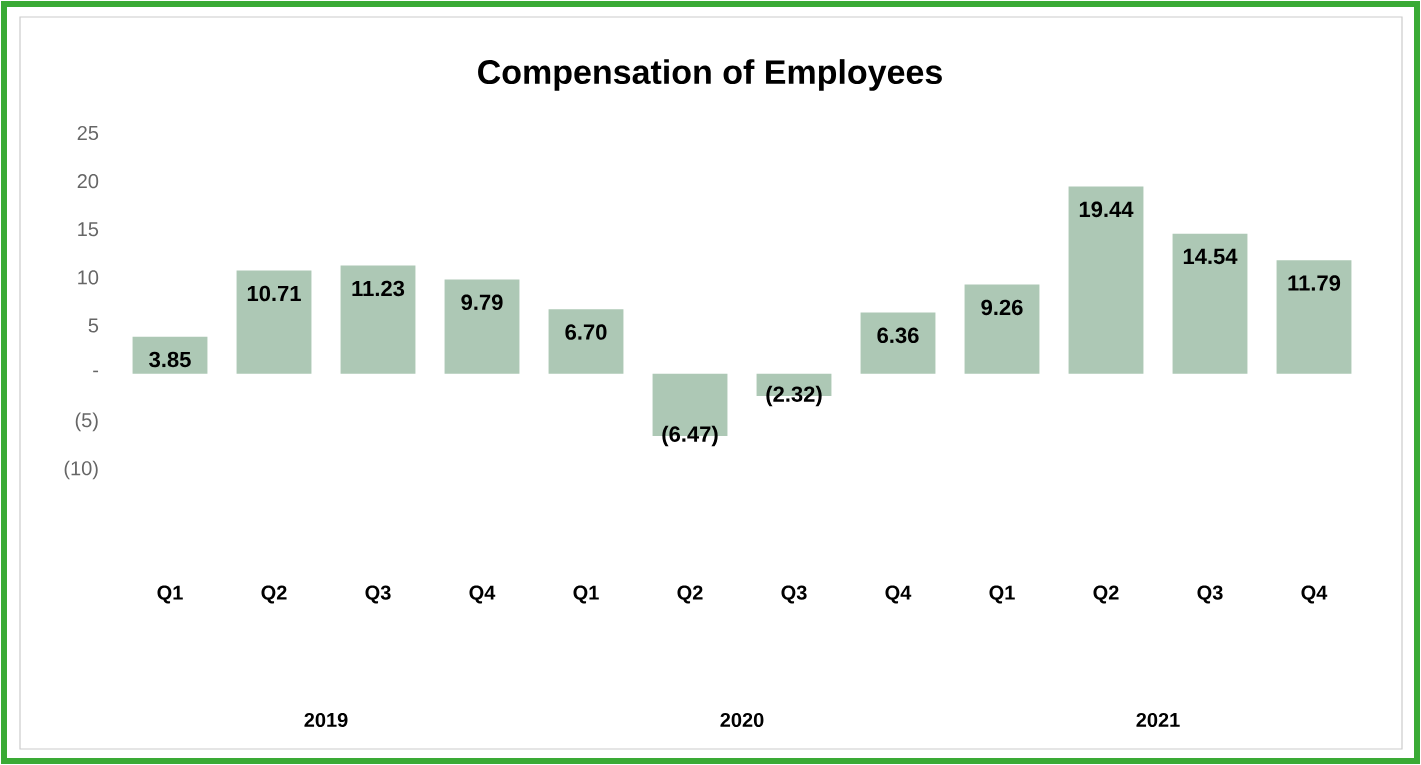 The height and width of the screenshot is (765, 1421). What do you see at coordinates (742, 720) in the screenshot?
I see `text: 2020` at bounding box center [742, 720].